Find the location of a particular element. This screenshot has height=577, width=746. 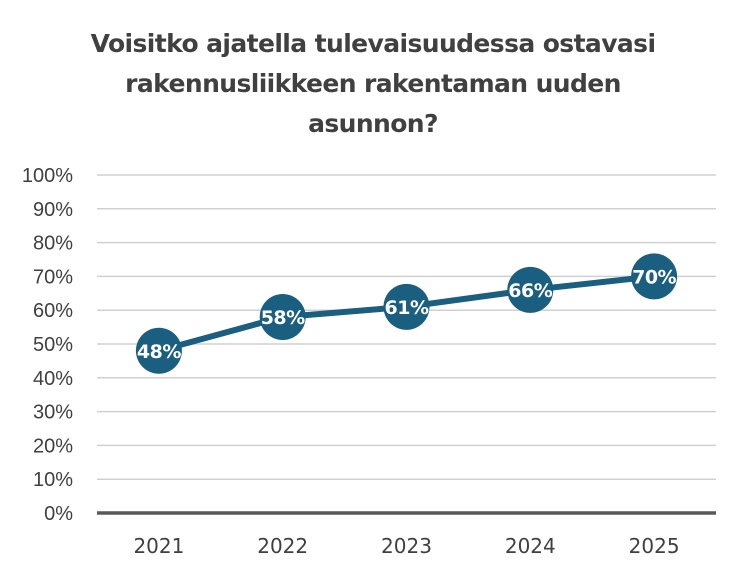

x-axis-tick-labels: 2021 2022 2023 2024 2025 is located at coordinates (406, 546).